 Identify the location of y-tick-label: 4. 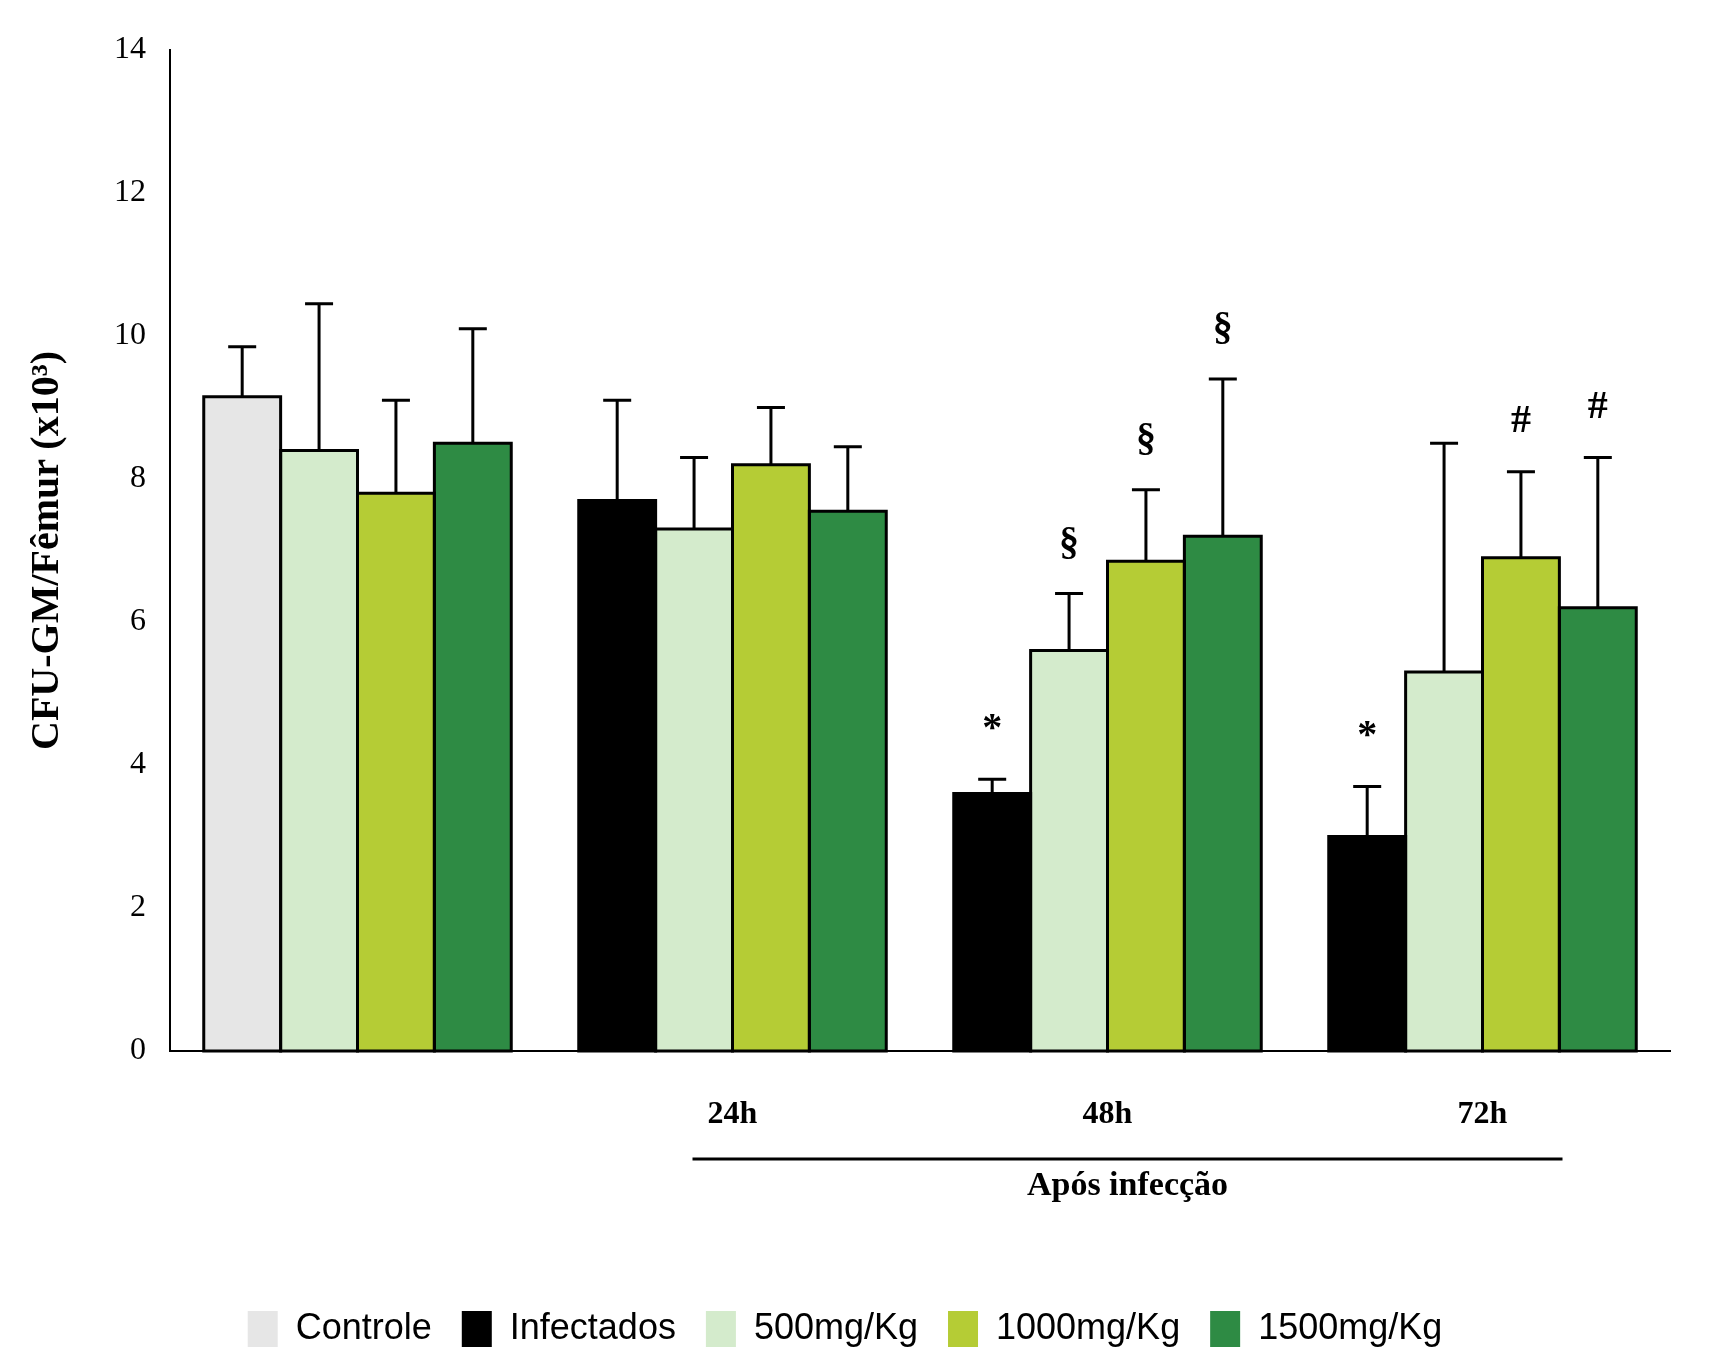
(138, 762).